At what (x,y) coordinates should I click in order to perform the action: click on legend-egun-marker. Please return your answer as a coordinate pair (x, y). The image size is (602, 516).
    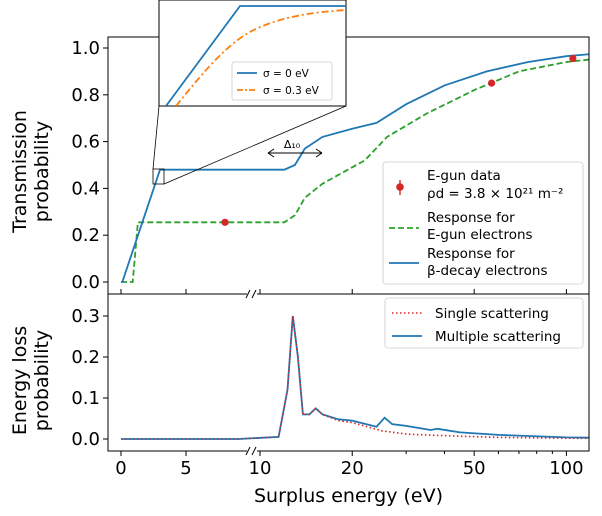
    Looking at the image, I should click on (400, 187).